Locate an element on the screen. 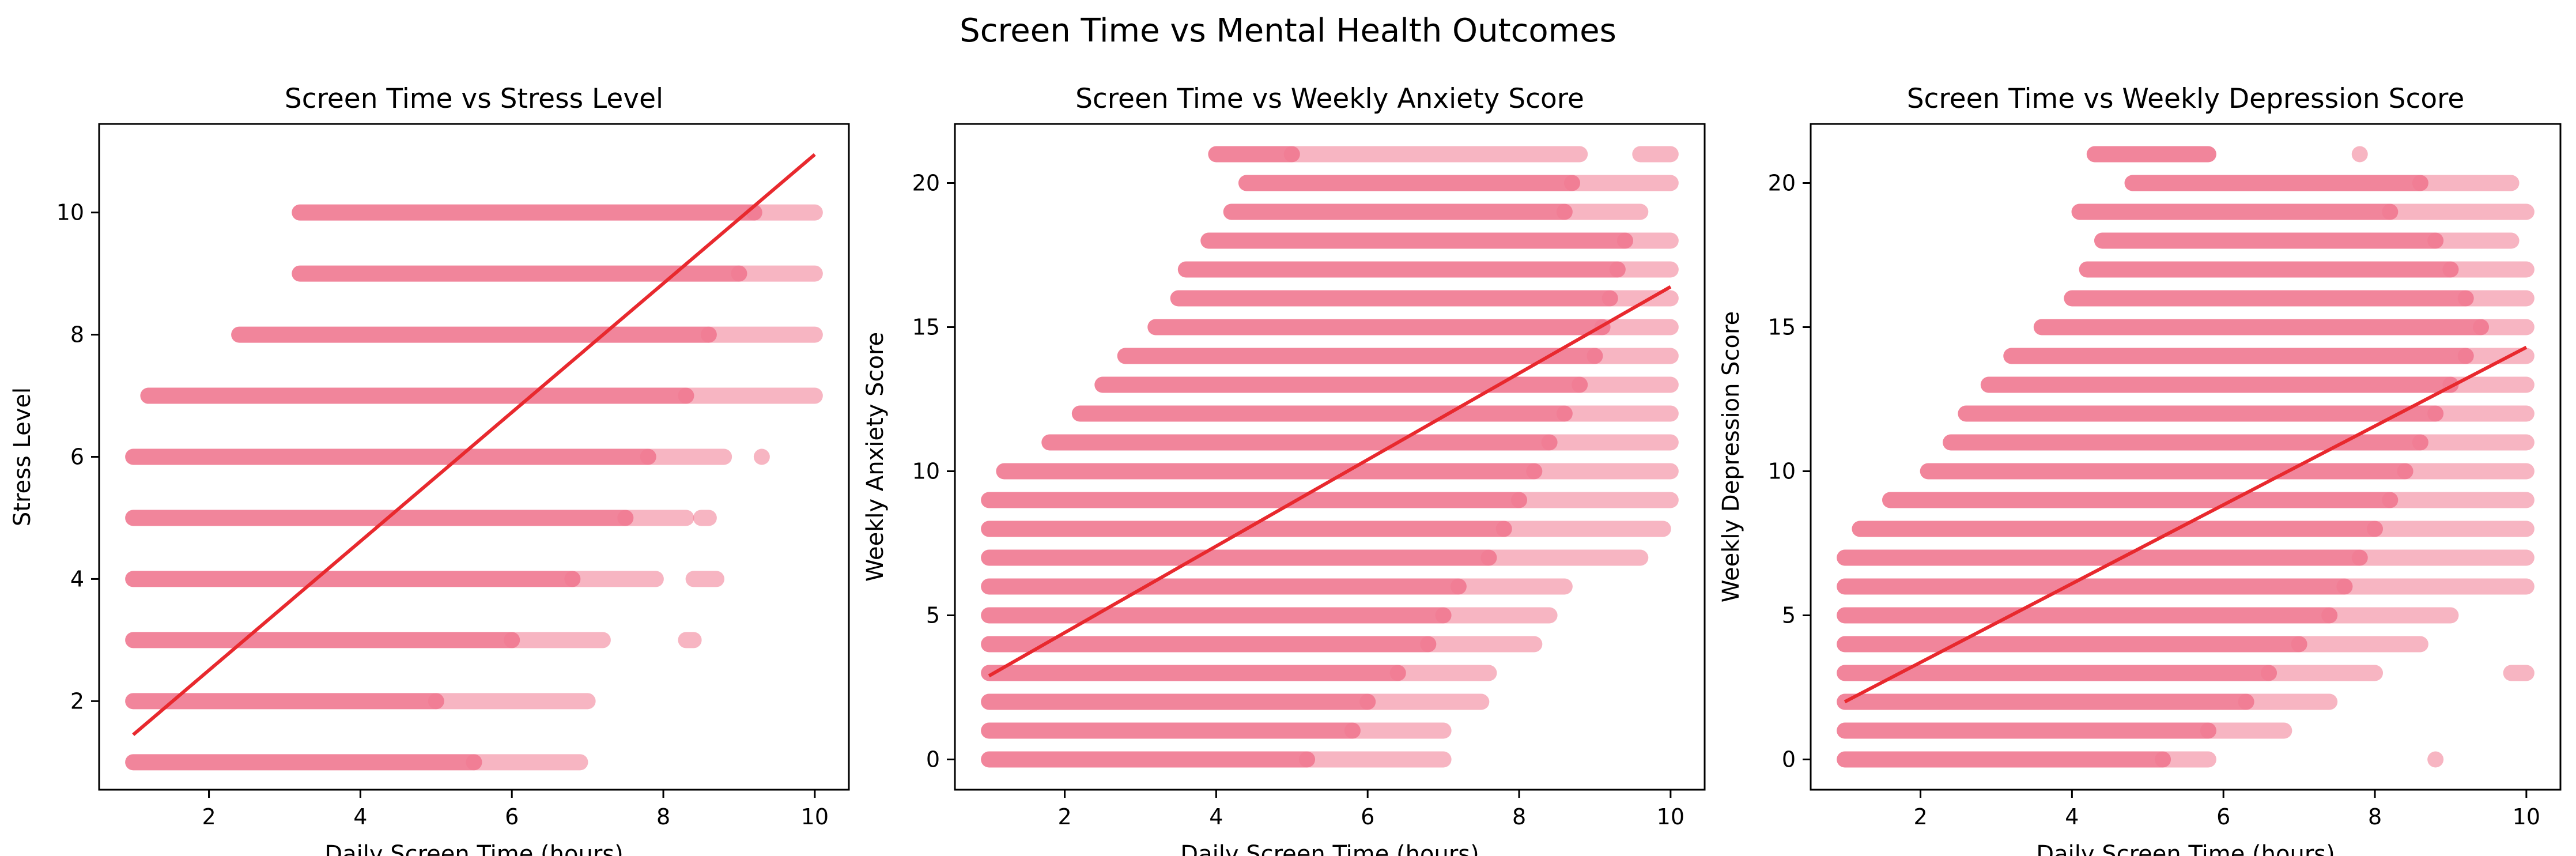 Image resolution: width=2576 pixels, height=856 pixels. y-axis-label: Weekly Depression Score is located at coordinates (1731, 456).